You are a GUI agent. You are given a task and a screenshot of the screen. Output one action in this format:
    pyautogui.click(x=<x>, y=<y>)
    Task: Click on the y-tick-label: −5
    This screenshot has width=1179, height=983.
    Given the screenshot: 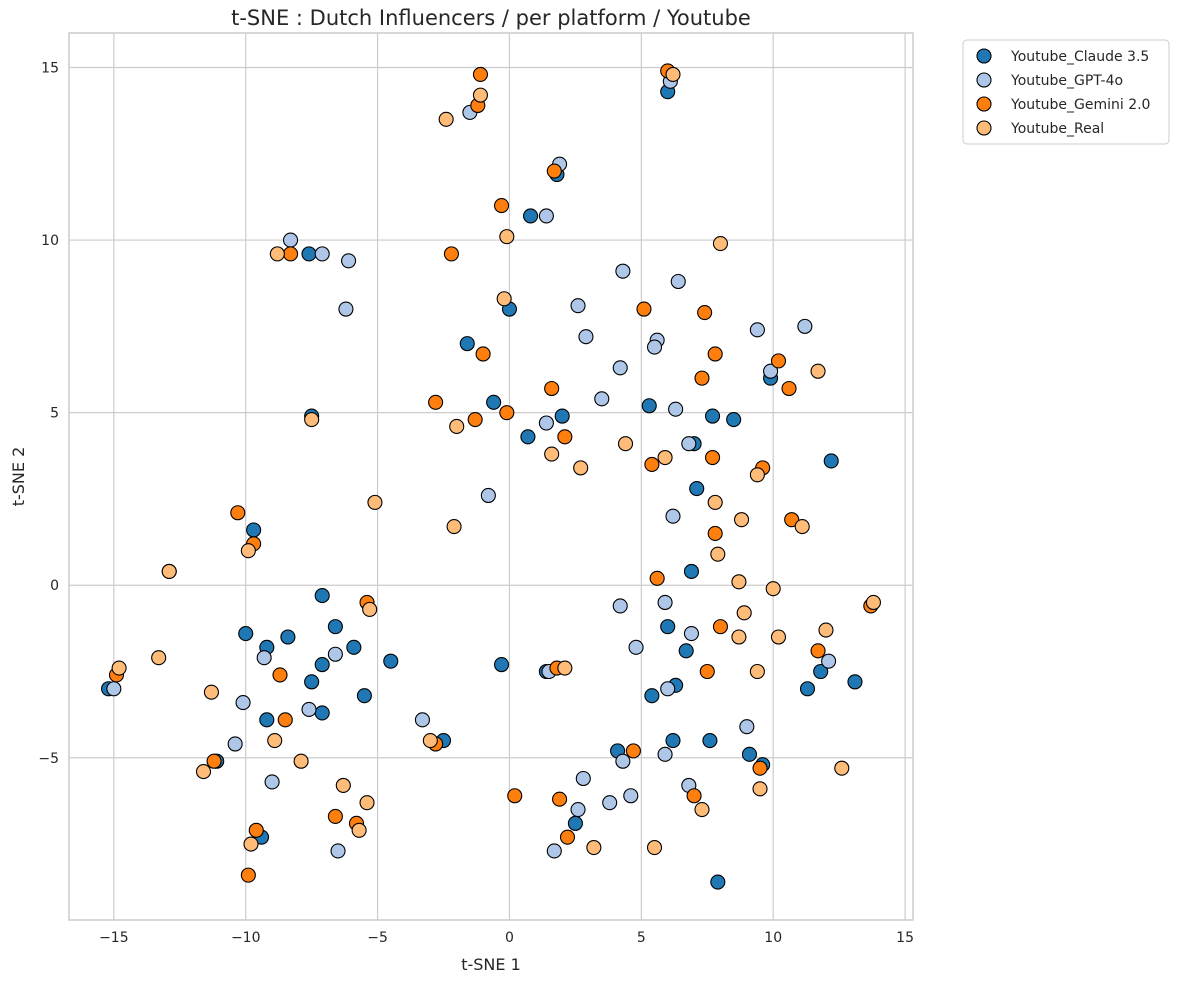 What is the action you would take?
    pyautogui.click(x=48, y=759)
    